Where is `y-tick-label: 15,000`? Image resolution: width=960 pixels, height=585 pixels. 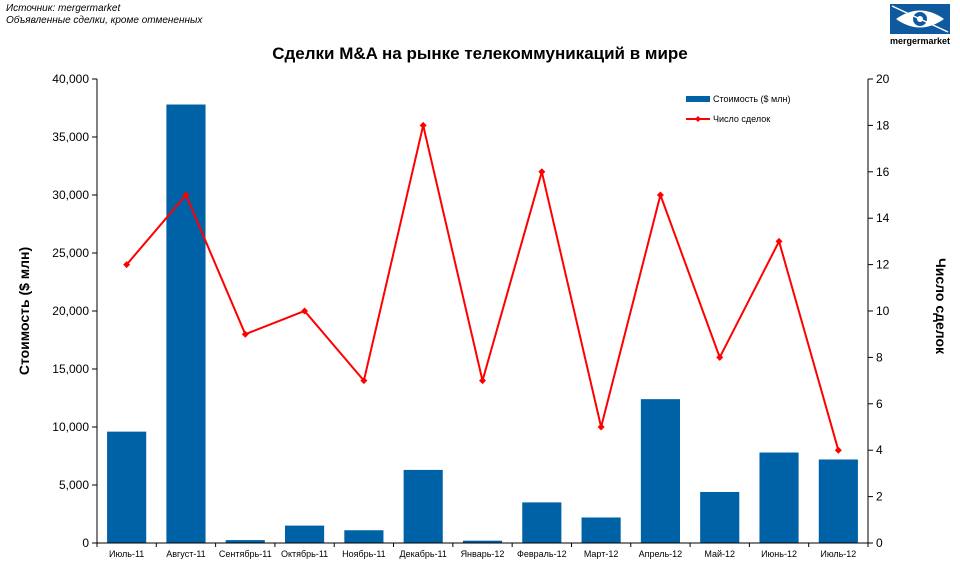 y-tick-label: 15,000 is located at coordinates (70, 369).